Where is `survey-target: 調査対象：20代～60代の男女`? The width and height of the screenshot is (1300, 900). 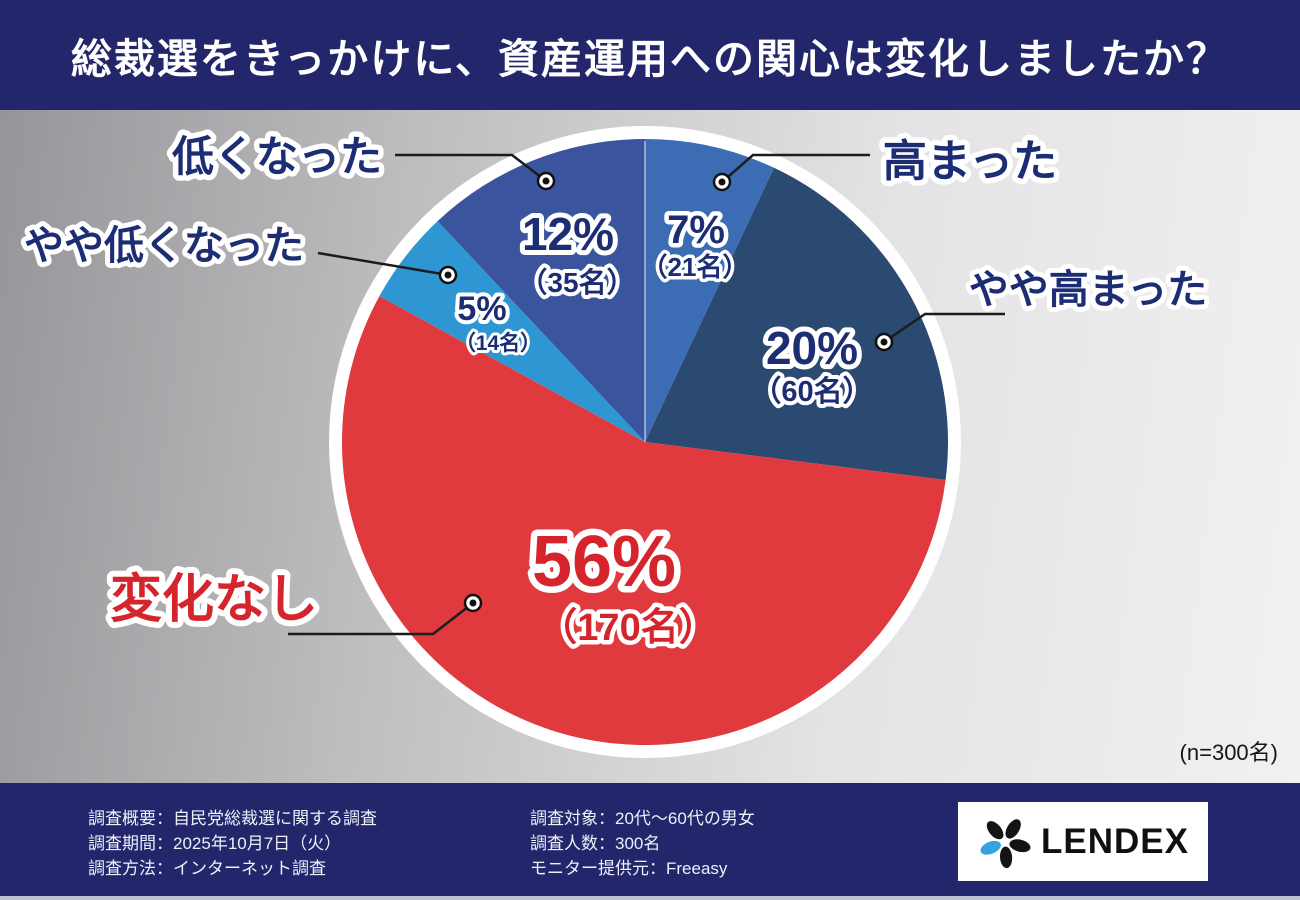
survey-target: 調査対象：20代～60代の男女 is located at coordinates (642, 818).